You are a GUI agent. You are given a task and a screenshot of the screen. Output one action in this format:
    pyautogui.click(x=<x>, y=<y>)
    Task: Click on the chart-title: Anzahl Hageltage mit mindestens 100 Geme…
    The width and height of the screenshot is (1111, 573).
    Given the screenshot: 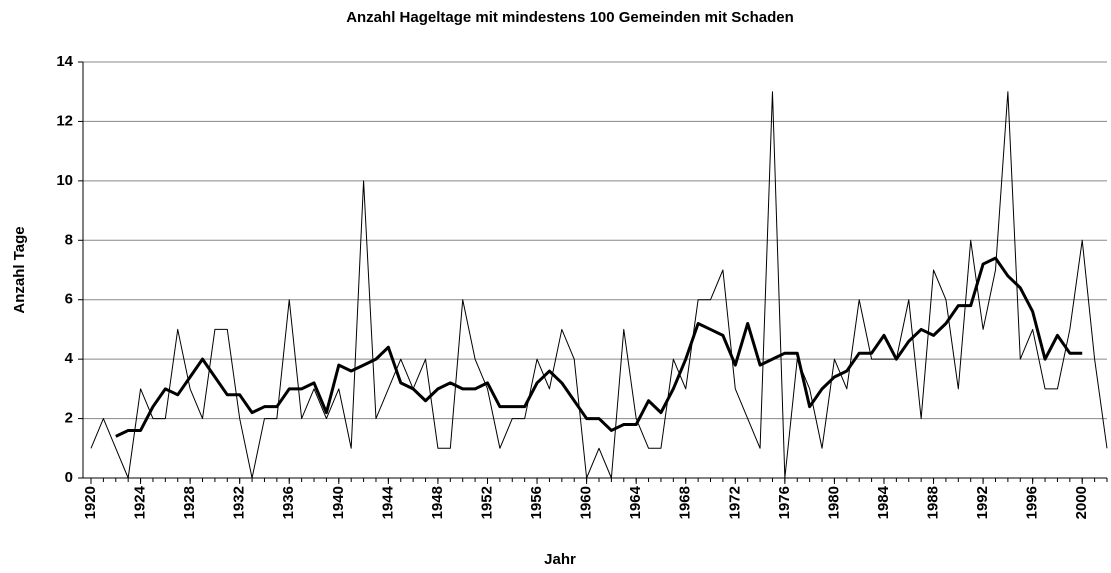 What is the action you would take?
    pyautogui.click(x=570, y=17)
    